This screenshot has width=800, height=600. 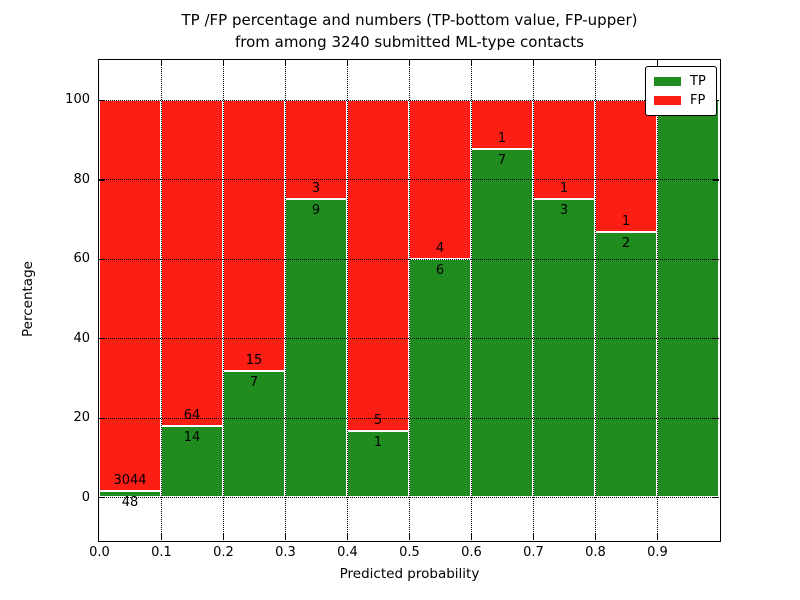 I want to click on legend-label-fp: FP, so click(x=698, y=100).